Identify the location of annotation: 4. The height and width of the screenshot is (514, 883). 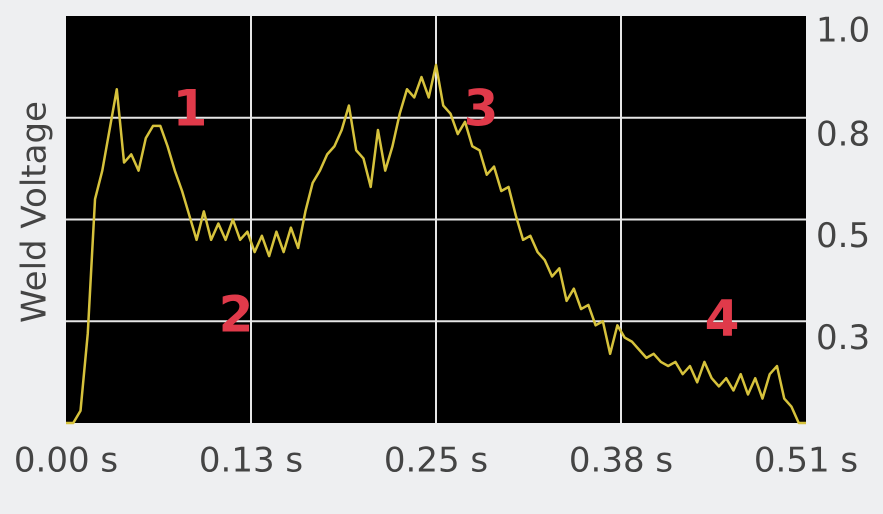
(722, 319).